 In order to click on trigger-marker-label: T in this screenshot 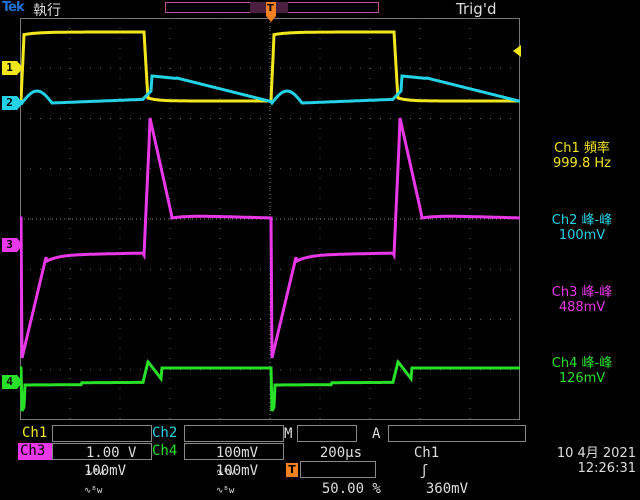, I will do `click(270, 8)`.